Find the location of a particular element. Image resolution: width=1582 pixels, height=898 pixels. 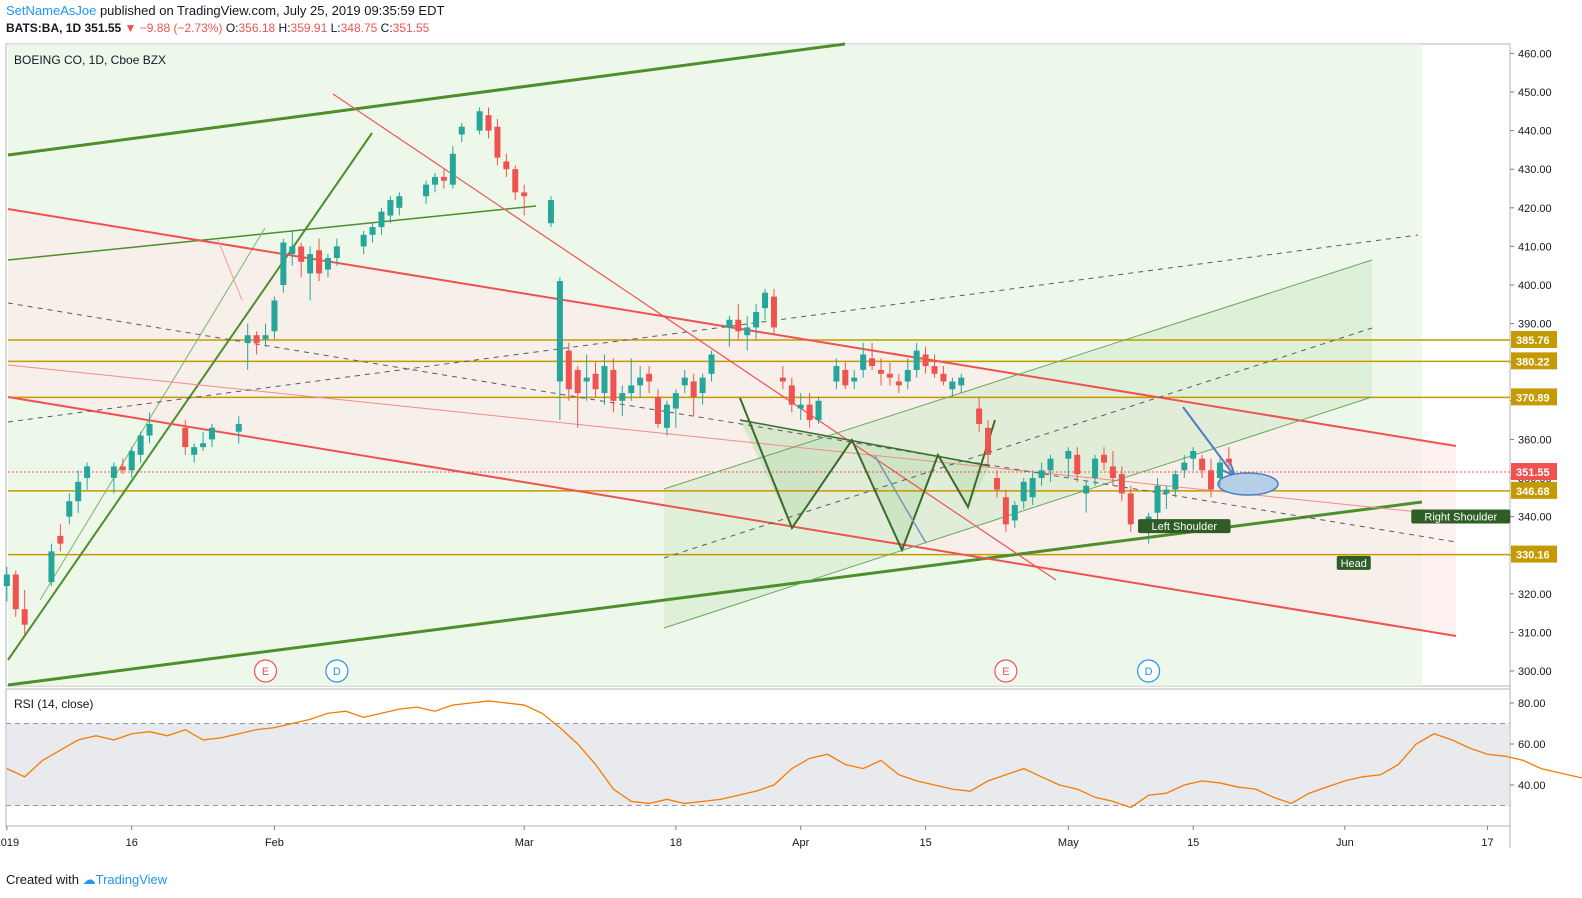

earnings-marker is located at coordinates (265, 671).